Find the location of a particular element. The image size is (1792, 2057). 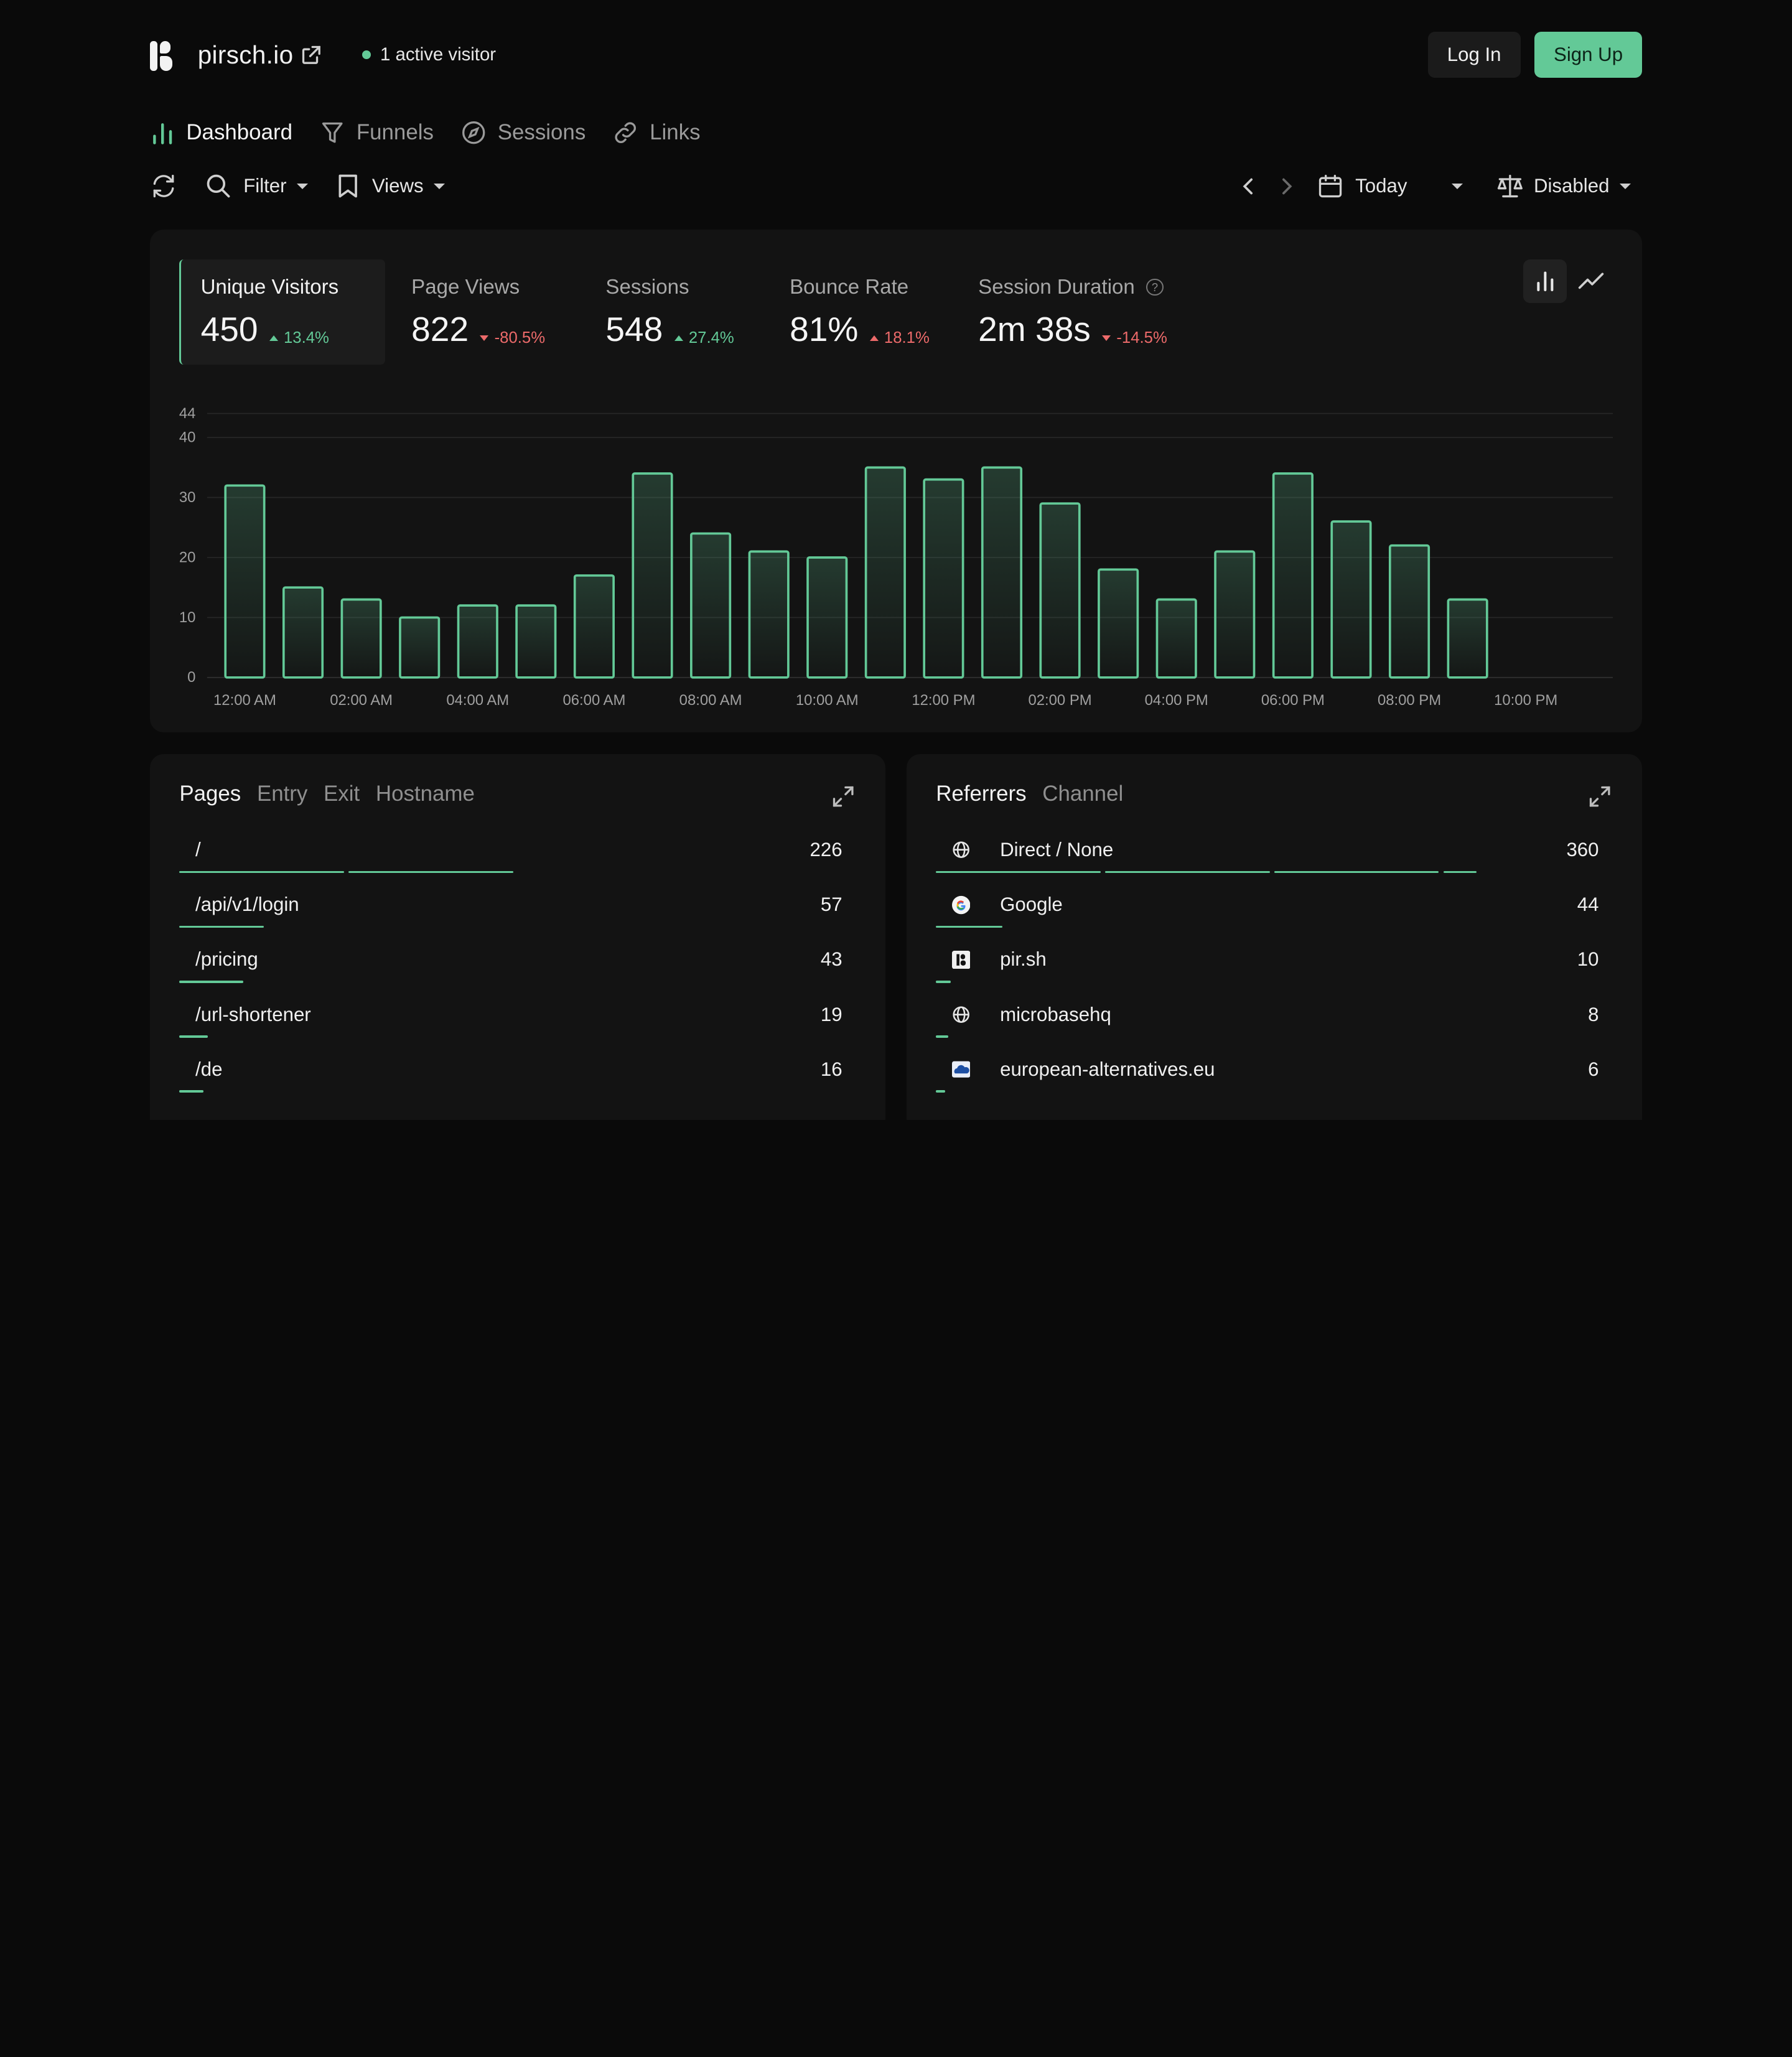

panel-tab-exit: Exit is located at coordinates (342, 793).